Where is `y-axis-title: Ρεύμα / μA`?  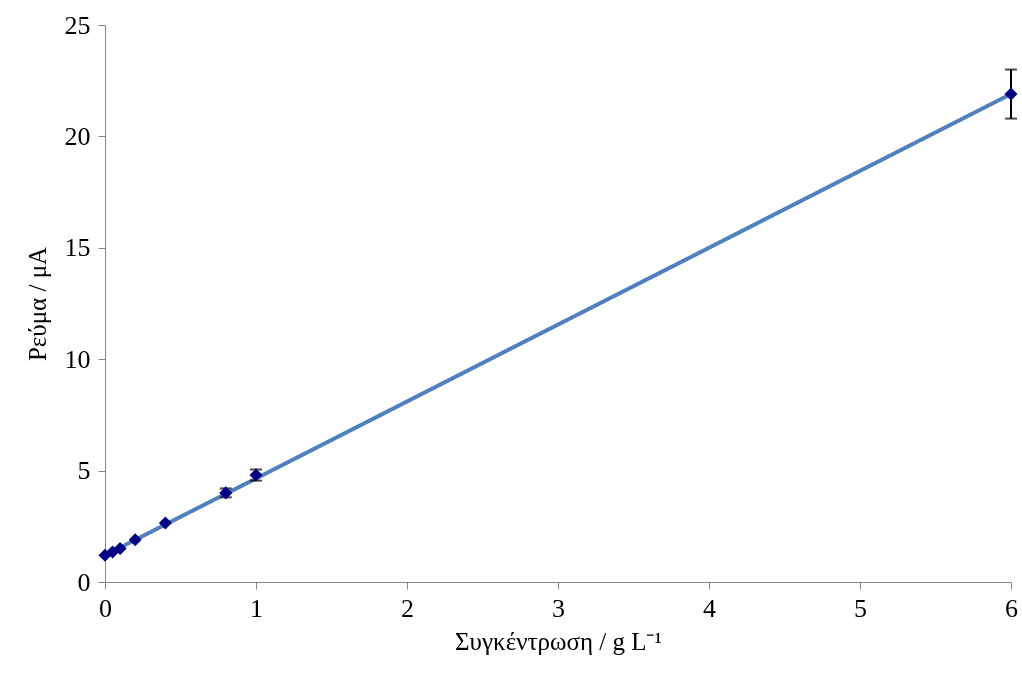
y-axis-title: Ρεύμα / μA is located at coordinates (37, 304).